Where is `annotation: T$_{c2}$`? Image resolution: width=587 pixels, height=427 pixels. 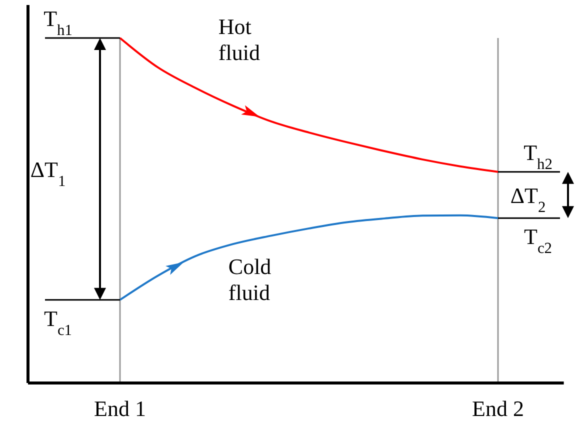 annotation: T$_{c2}$ is located at coordinates (538, 240).